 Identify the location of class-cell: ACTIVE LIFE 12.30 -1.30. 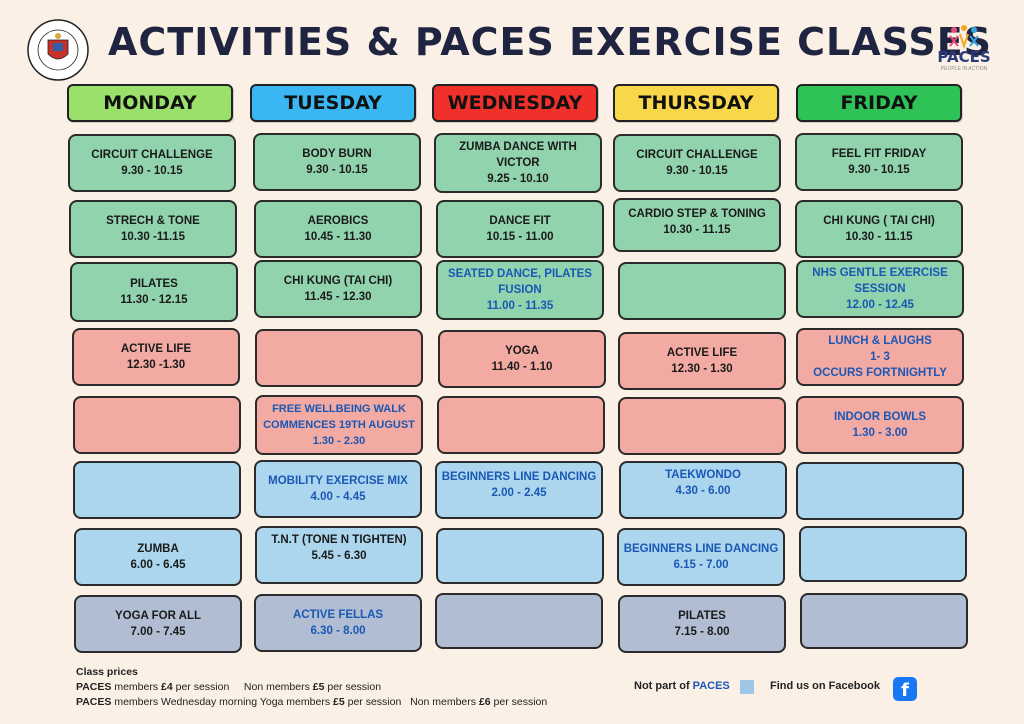
(156, 357).